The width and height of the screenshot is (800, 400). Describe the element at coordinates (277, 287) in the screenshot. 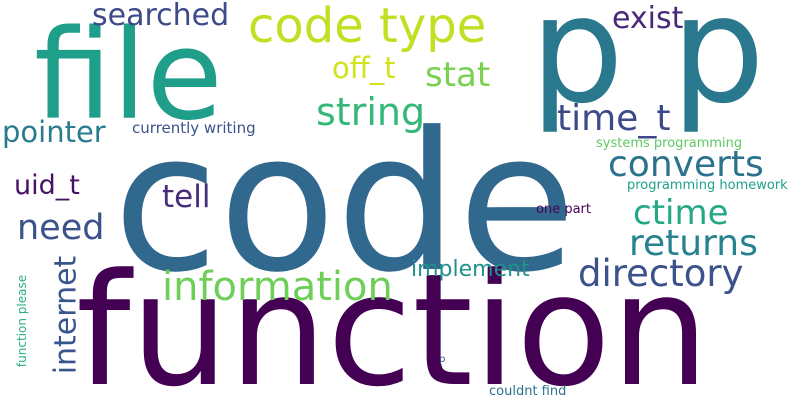

I see `word-information: information` at that location.